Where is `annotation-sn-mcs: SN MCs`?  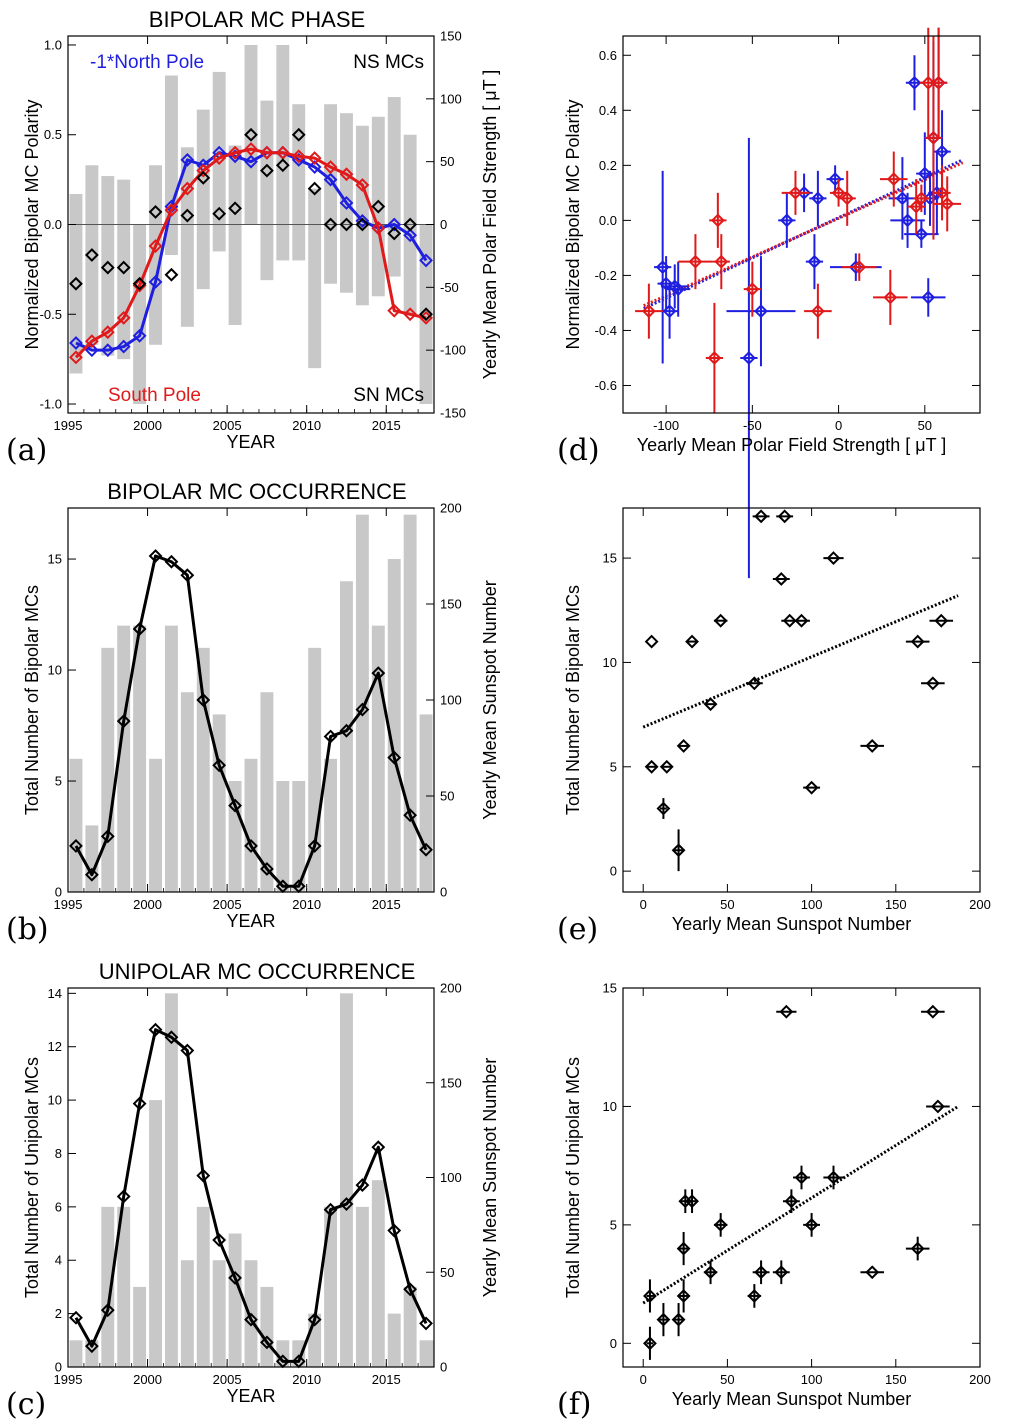
annotation-sn-mcs: SN MCs is located at coordinates (388, 395).